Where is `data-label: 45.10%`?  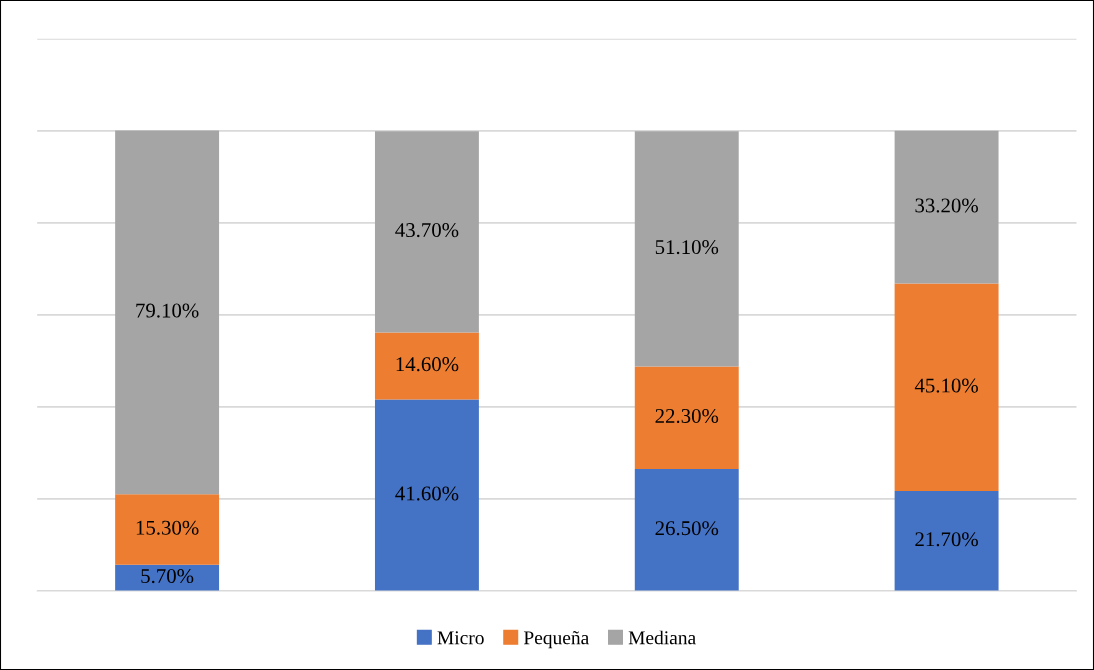 data-label: 45.10% is located at coordinates (946, 385).